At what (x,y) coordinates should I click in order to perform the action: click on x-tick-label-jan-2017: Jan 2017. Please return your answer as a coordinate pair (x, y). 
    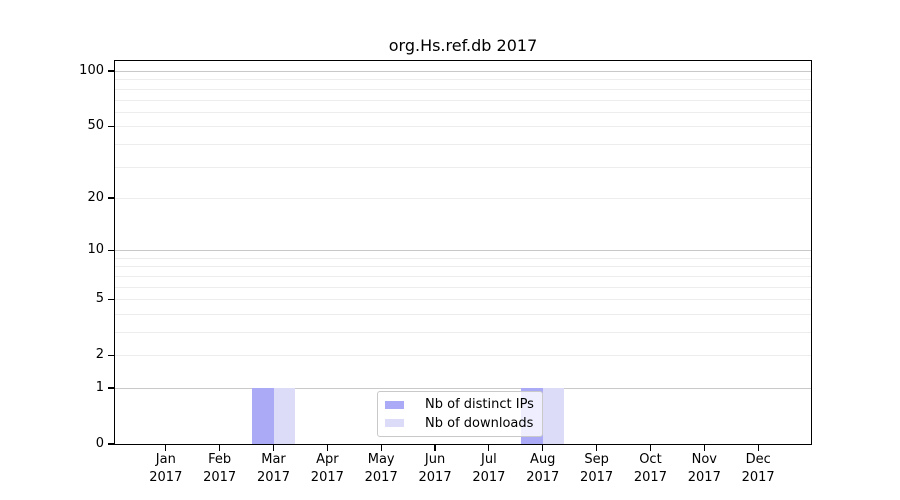
    Looking at the image, I should click on (166, 468).